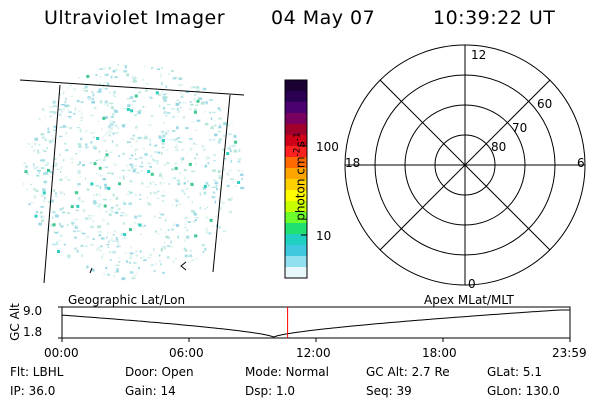 The width and height of the screenshot is (600, 400). What do you see at coordinates (514, 372) in the screenshot?
I see `status-glat: GLat: 5.1` at bounding box center [514, 372].